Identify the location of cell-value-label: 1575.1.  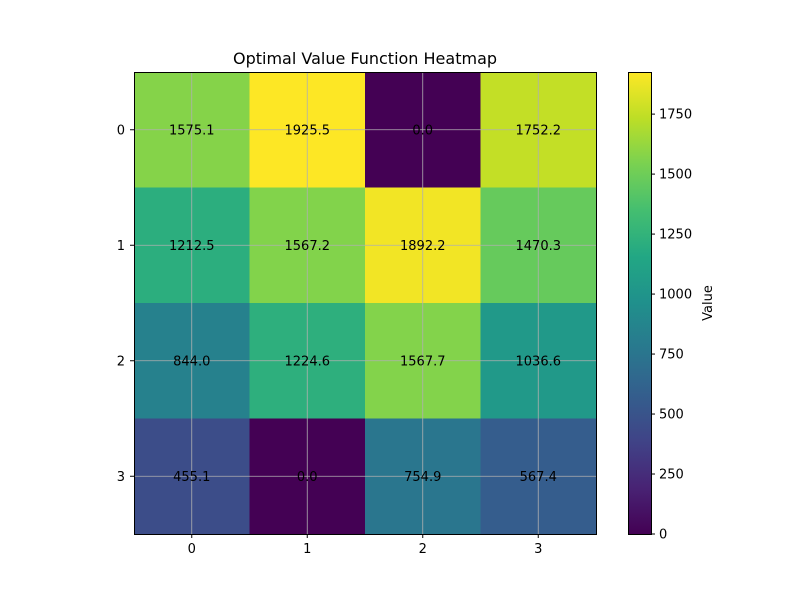
(192, 130).